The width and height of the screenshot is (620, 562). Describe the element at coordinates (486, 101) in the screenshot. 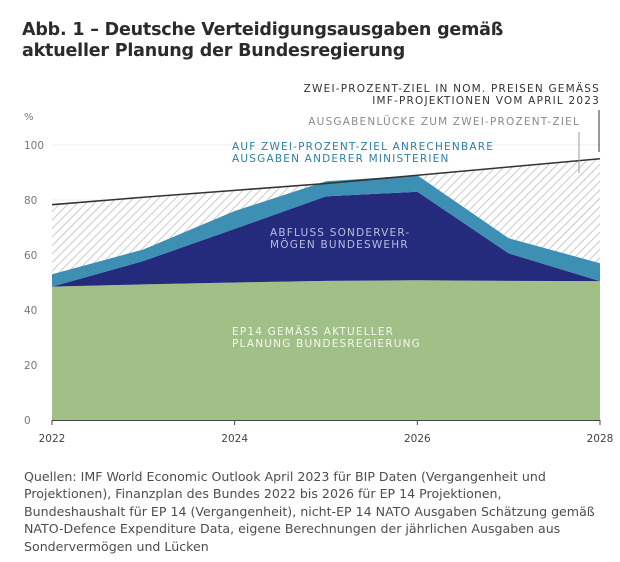

I see `target-label-line-2: IMF-PROJEKTIONEN VOM APRIL 2023` at that location.